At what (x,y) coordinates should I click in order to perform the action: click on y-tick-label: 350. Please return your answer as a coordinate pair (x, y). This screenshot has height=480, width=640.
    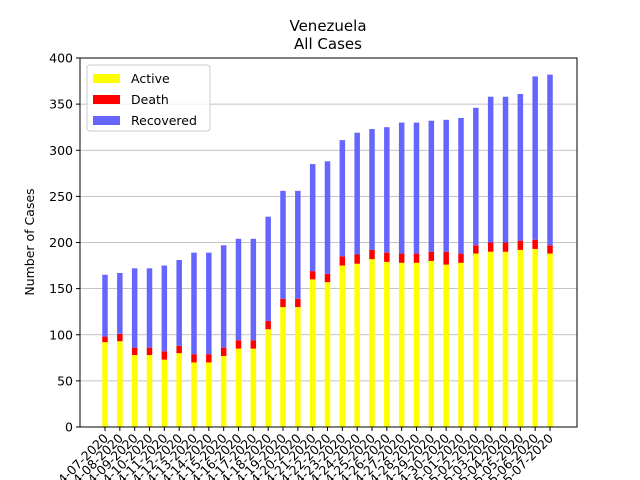
    Looking at the image, I should click on (61, 104).